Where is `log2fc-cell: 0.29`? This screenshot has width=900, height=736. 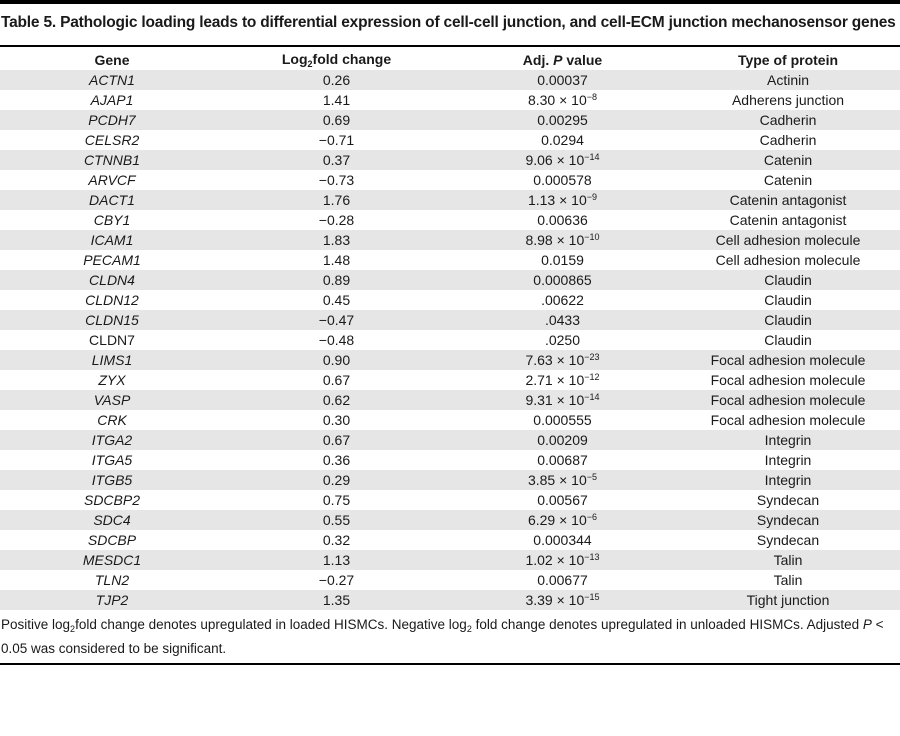 log2fc-cell: 0.29 is located at coordinates (336, 480).